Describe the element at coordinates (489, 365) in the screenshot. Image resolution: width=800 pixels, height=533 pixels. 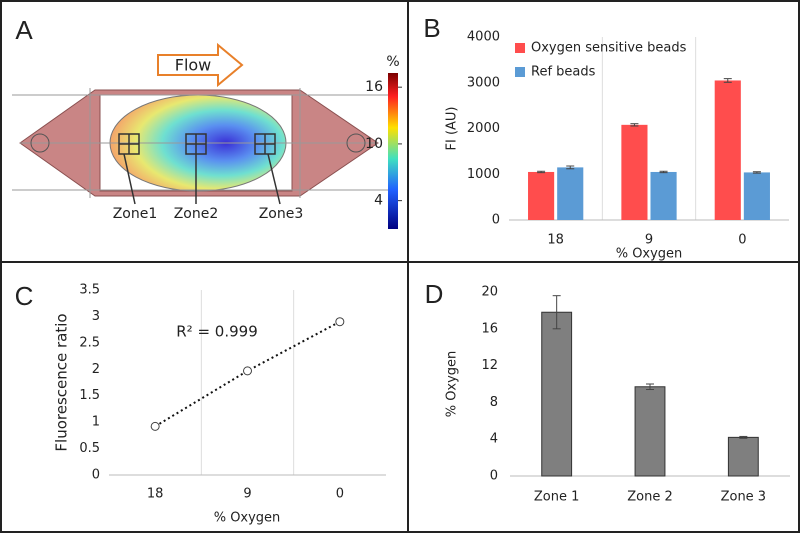
I see `y-tick-label: 12` at that location.